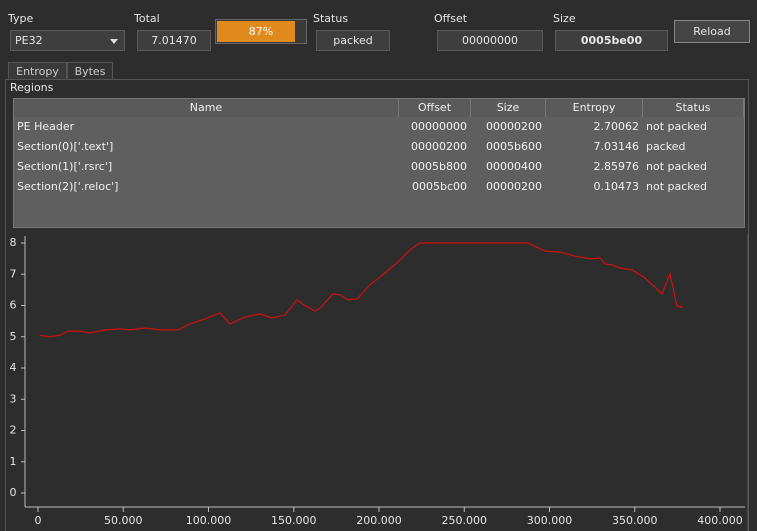  Describe the element at coordinates (13, 430) in the screenshot. I see `y-tick-label: 2` at that location.